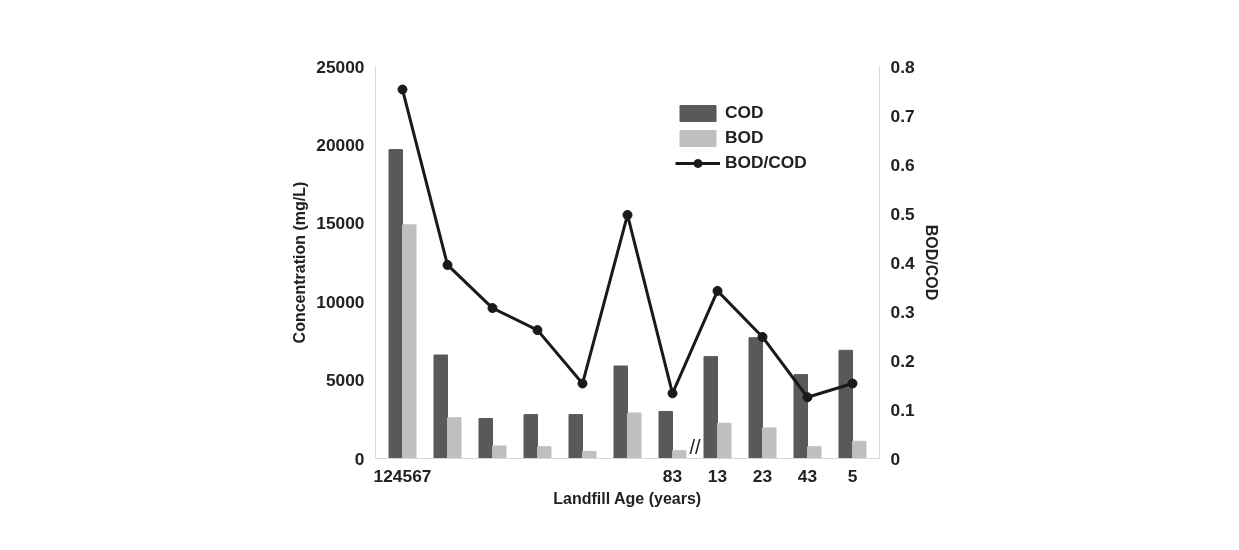 This screenshot has height=550, width=1239. I want to click on y2-axis-title: BOD/COD, so click(931, 262).